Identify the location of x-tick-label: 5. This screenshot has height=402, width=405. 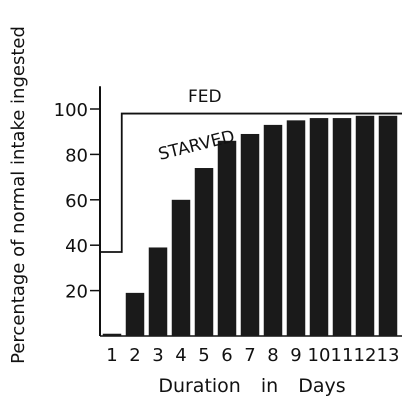
(203, 355).